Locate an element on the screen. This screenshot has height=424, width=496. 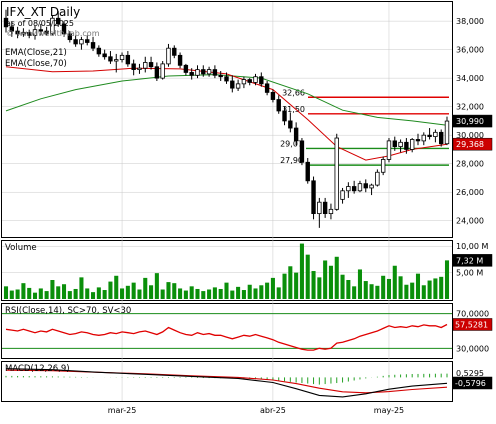
volume-last-label: 7,32 M is located at coordinates (469, 260).